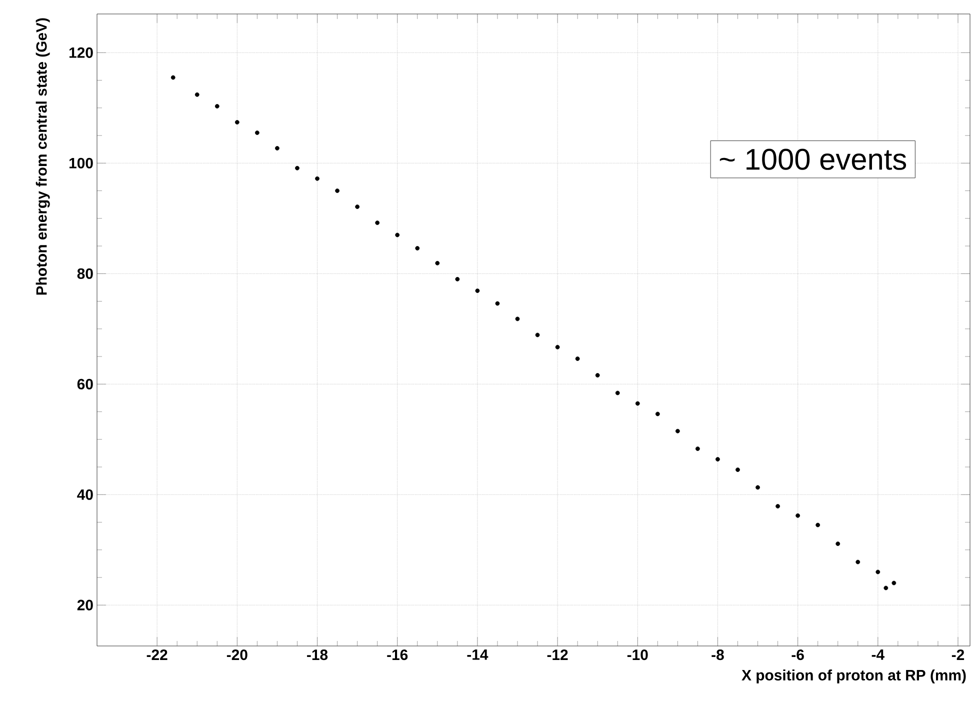  I want to click on x-tick-label: -2, so click(958, 655).